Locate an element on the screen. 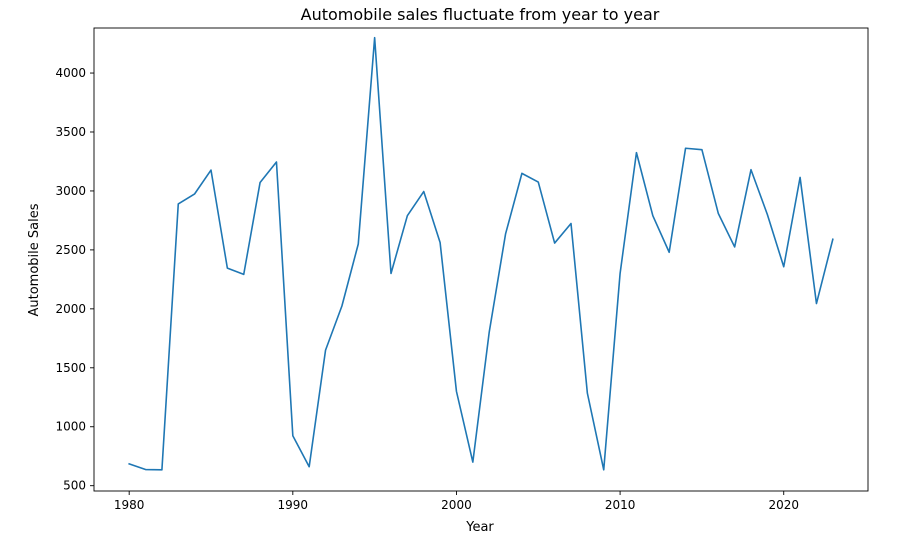 This screenshot has height=541, width=906. x-tick-label: 1980 is located at coordinates (129, 505).